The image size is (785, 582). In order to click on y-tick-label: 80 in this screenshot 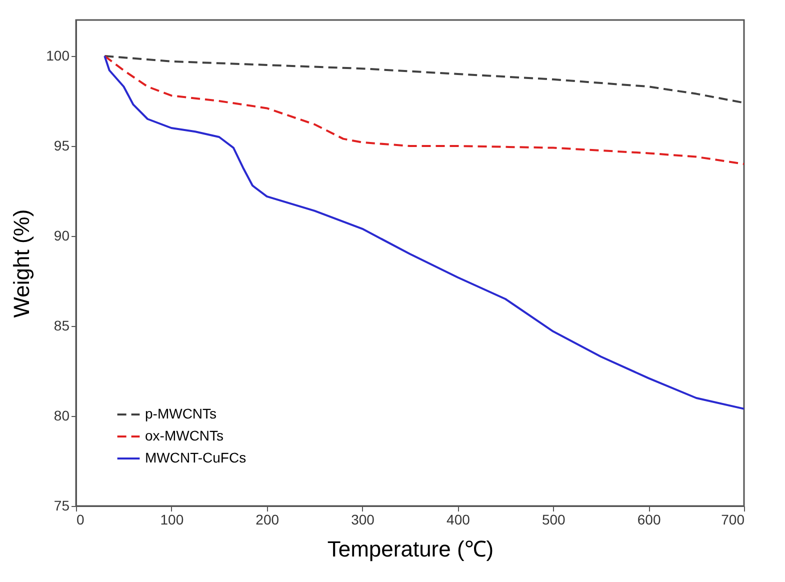, I will do `click(62, 416)`.